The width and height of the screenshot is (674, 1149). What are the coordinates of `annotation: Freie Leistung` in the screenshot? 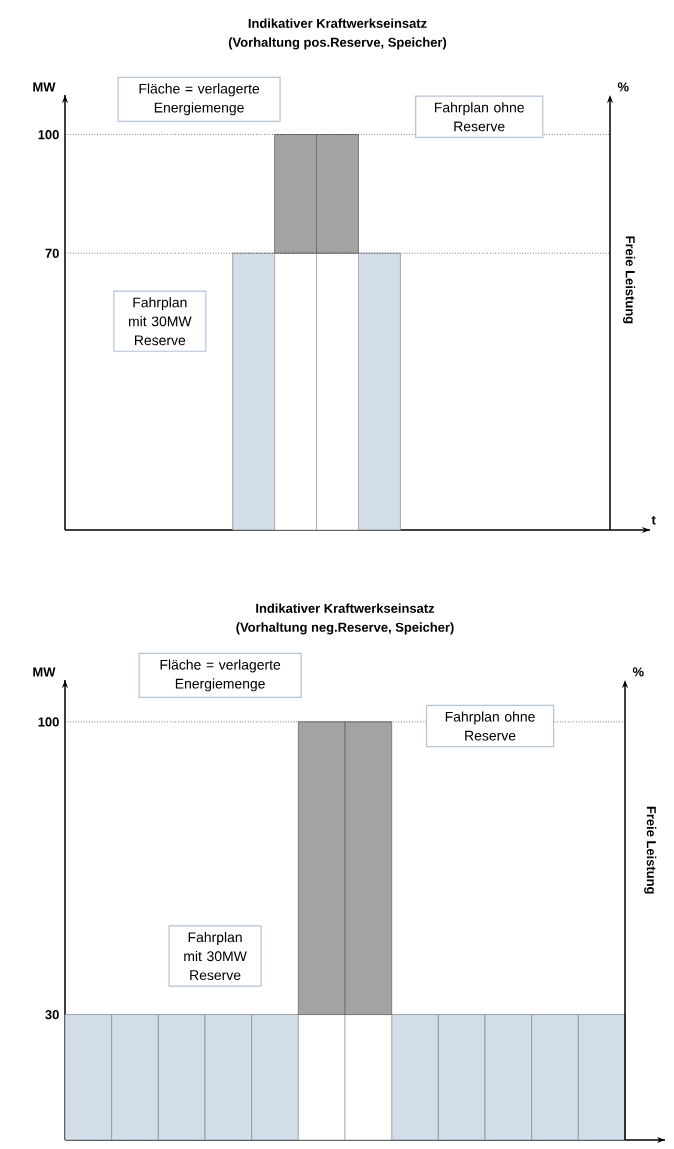 It's located at (650, 850).